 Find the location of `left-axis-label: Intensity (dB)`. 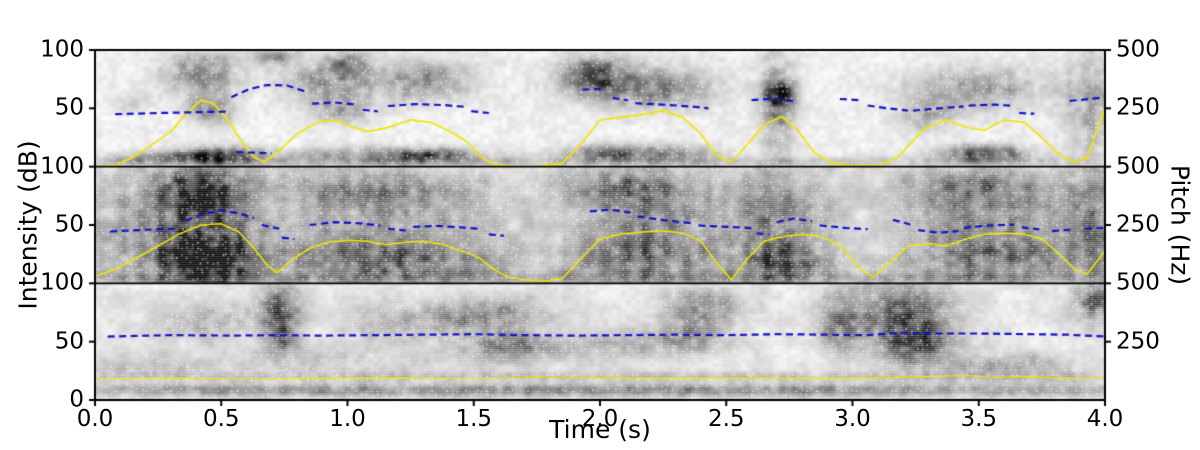

left-axis-label: Intensity (dB) is located at coordinates (28, 225).